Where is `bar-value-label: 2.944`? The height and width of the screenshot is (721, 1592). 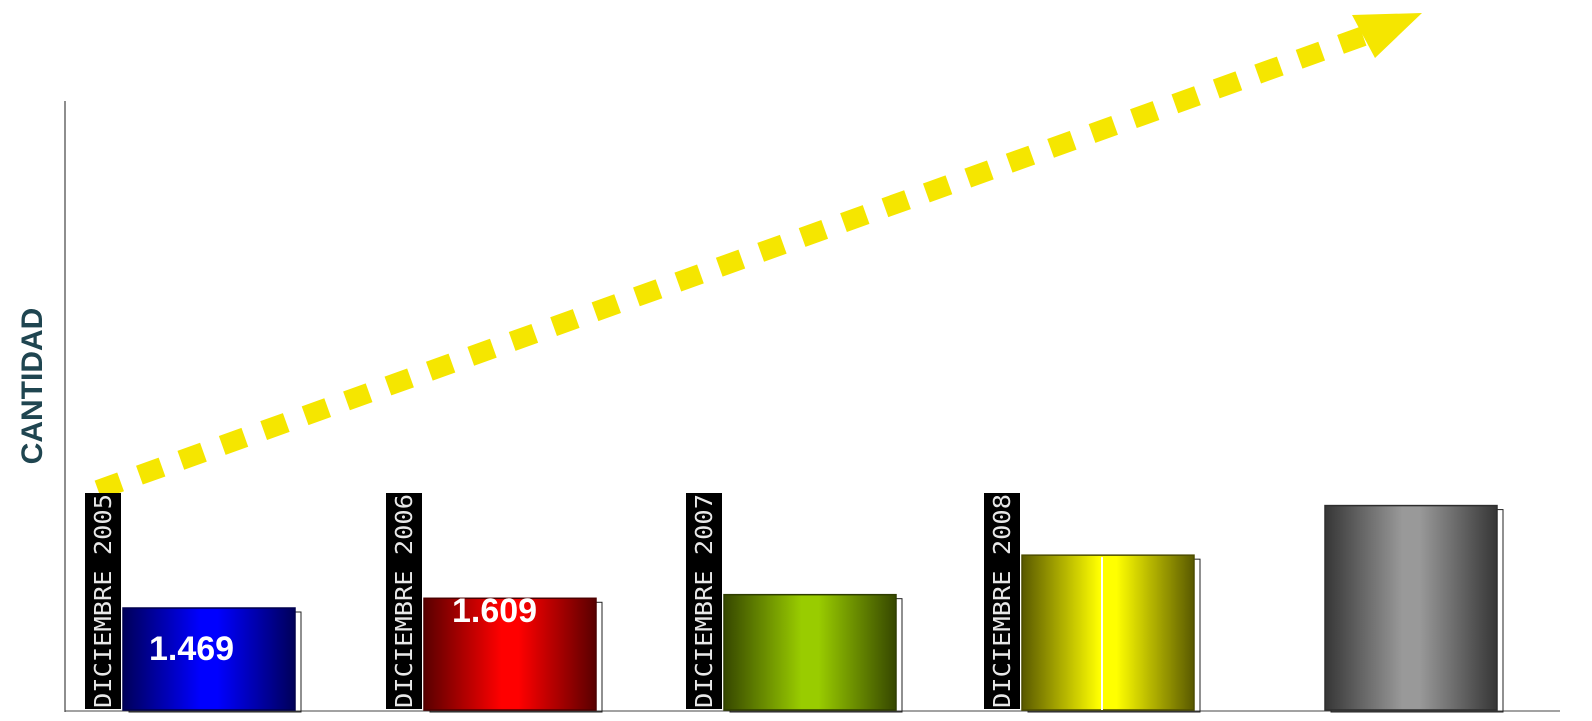 bar-value-label: 2.944 is located at coordinates (1391, 409).